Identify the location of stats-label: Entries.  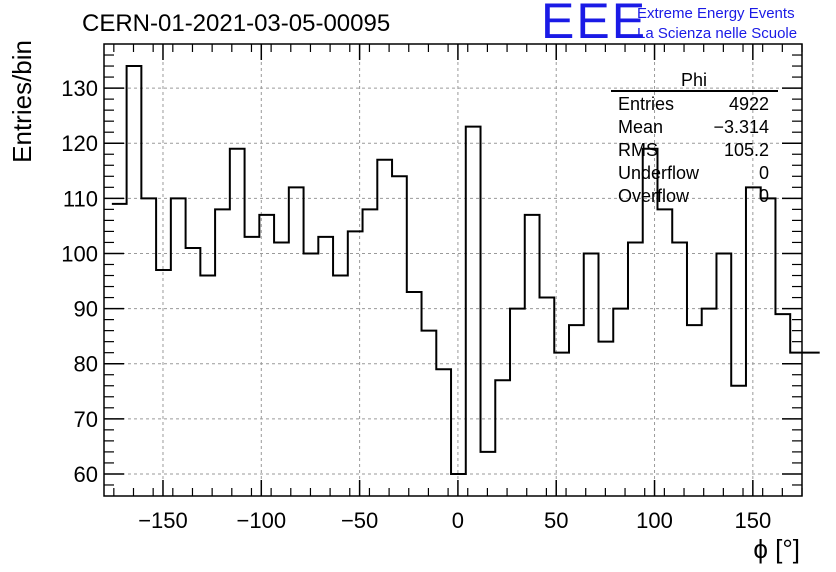
(646, 104).